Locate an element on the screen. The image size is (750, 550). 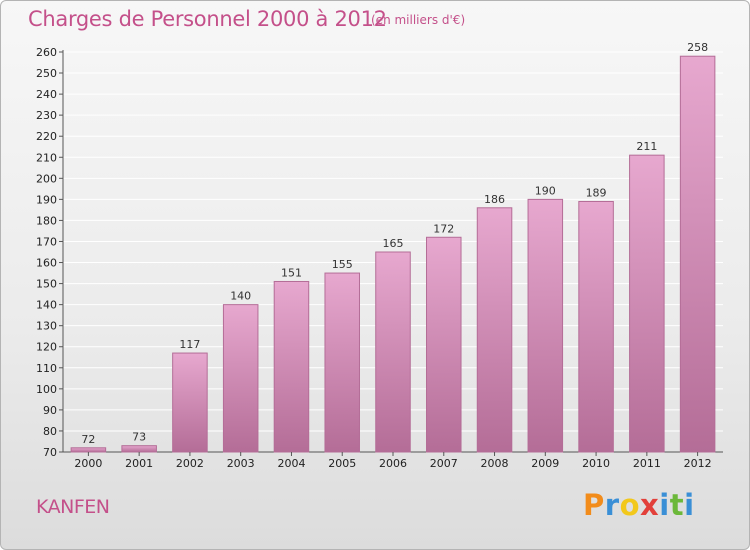
data-label: 172 is located at coordinates (443, 228).